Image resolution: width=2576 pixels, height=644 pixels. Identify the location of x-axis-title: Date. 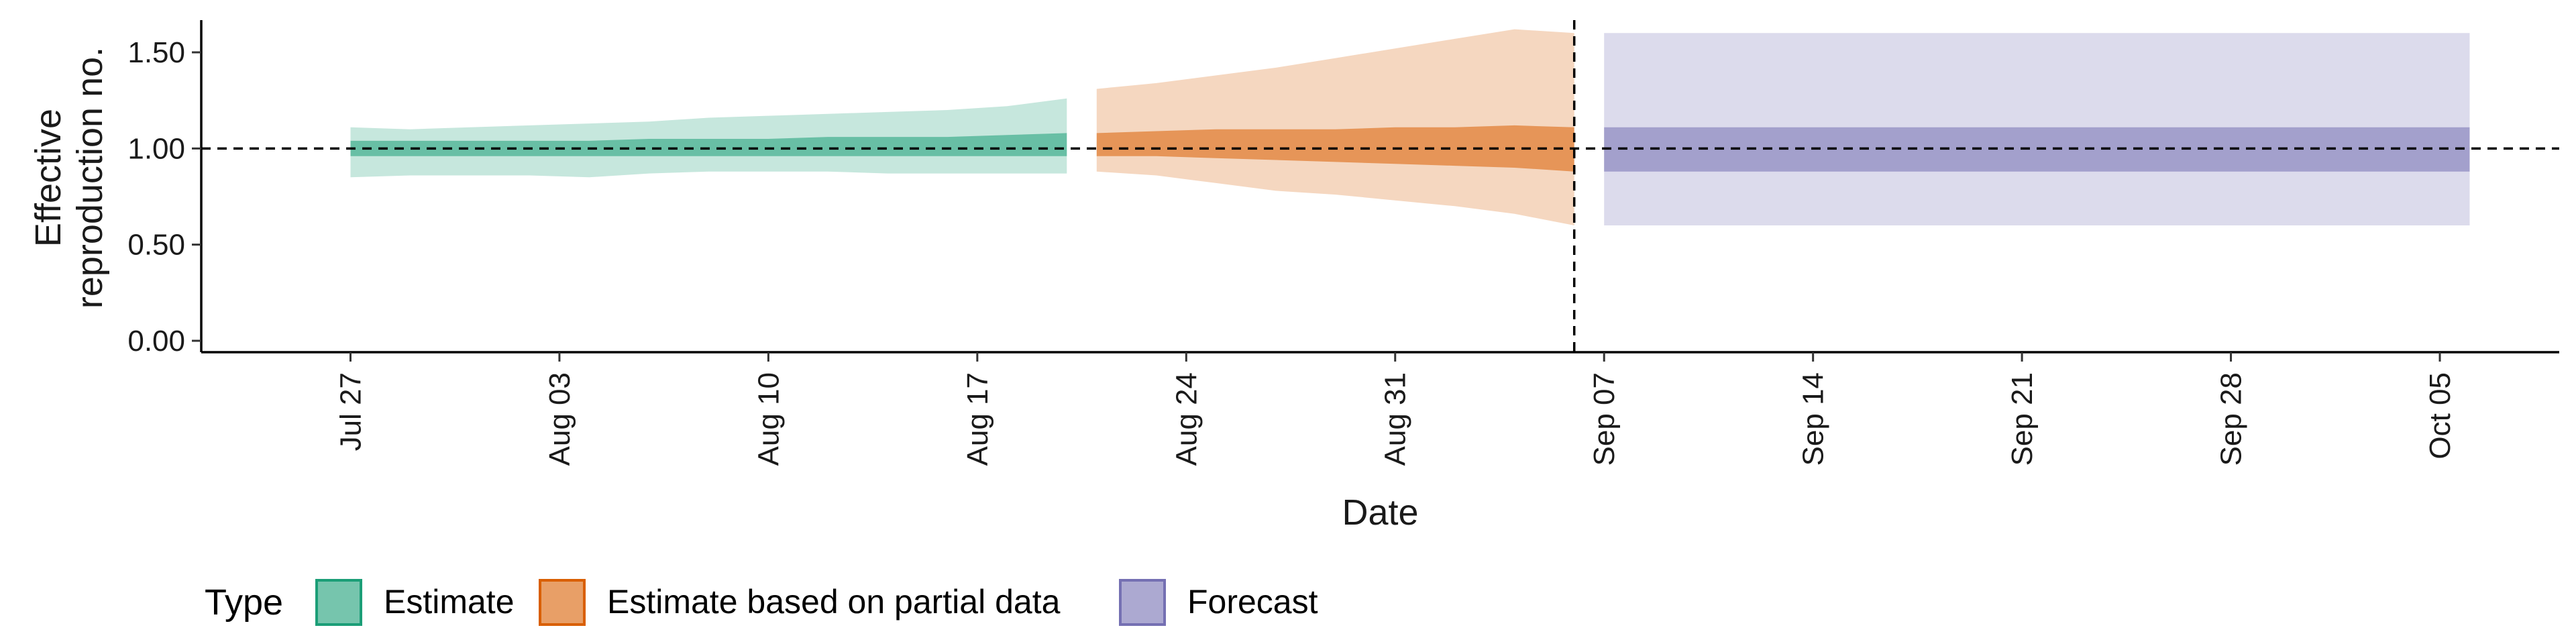
(1380, 512).